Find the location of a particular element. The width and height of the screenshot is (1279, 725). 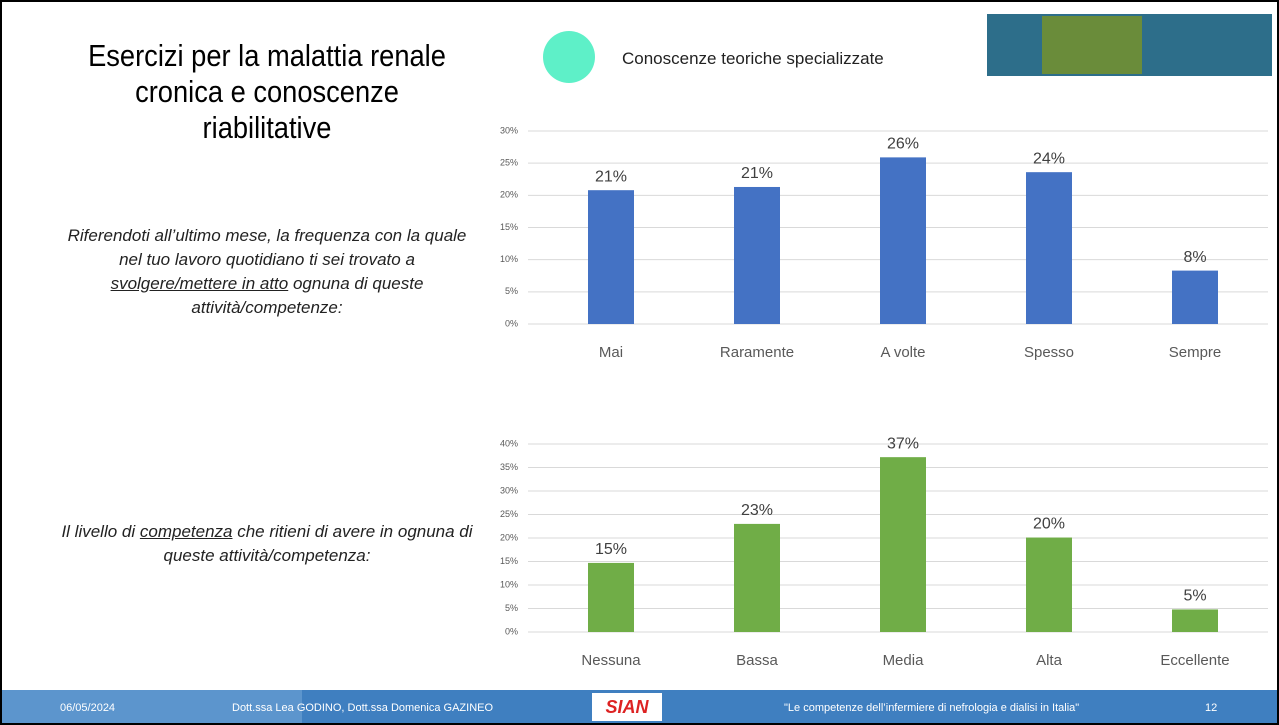

y-tick-label: 35% is located at coordinates (509, 467).